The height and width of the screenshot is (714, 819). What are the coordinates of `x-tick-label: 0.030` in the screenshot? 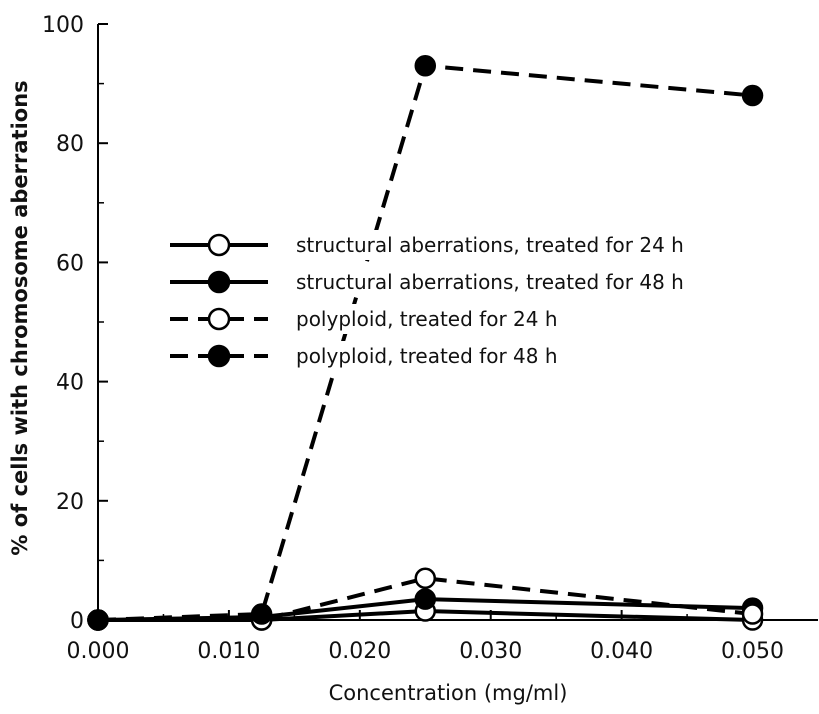 It's located at (490, 651).